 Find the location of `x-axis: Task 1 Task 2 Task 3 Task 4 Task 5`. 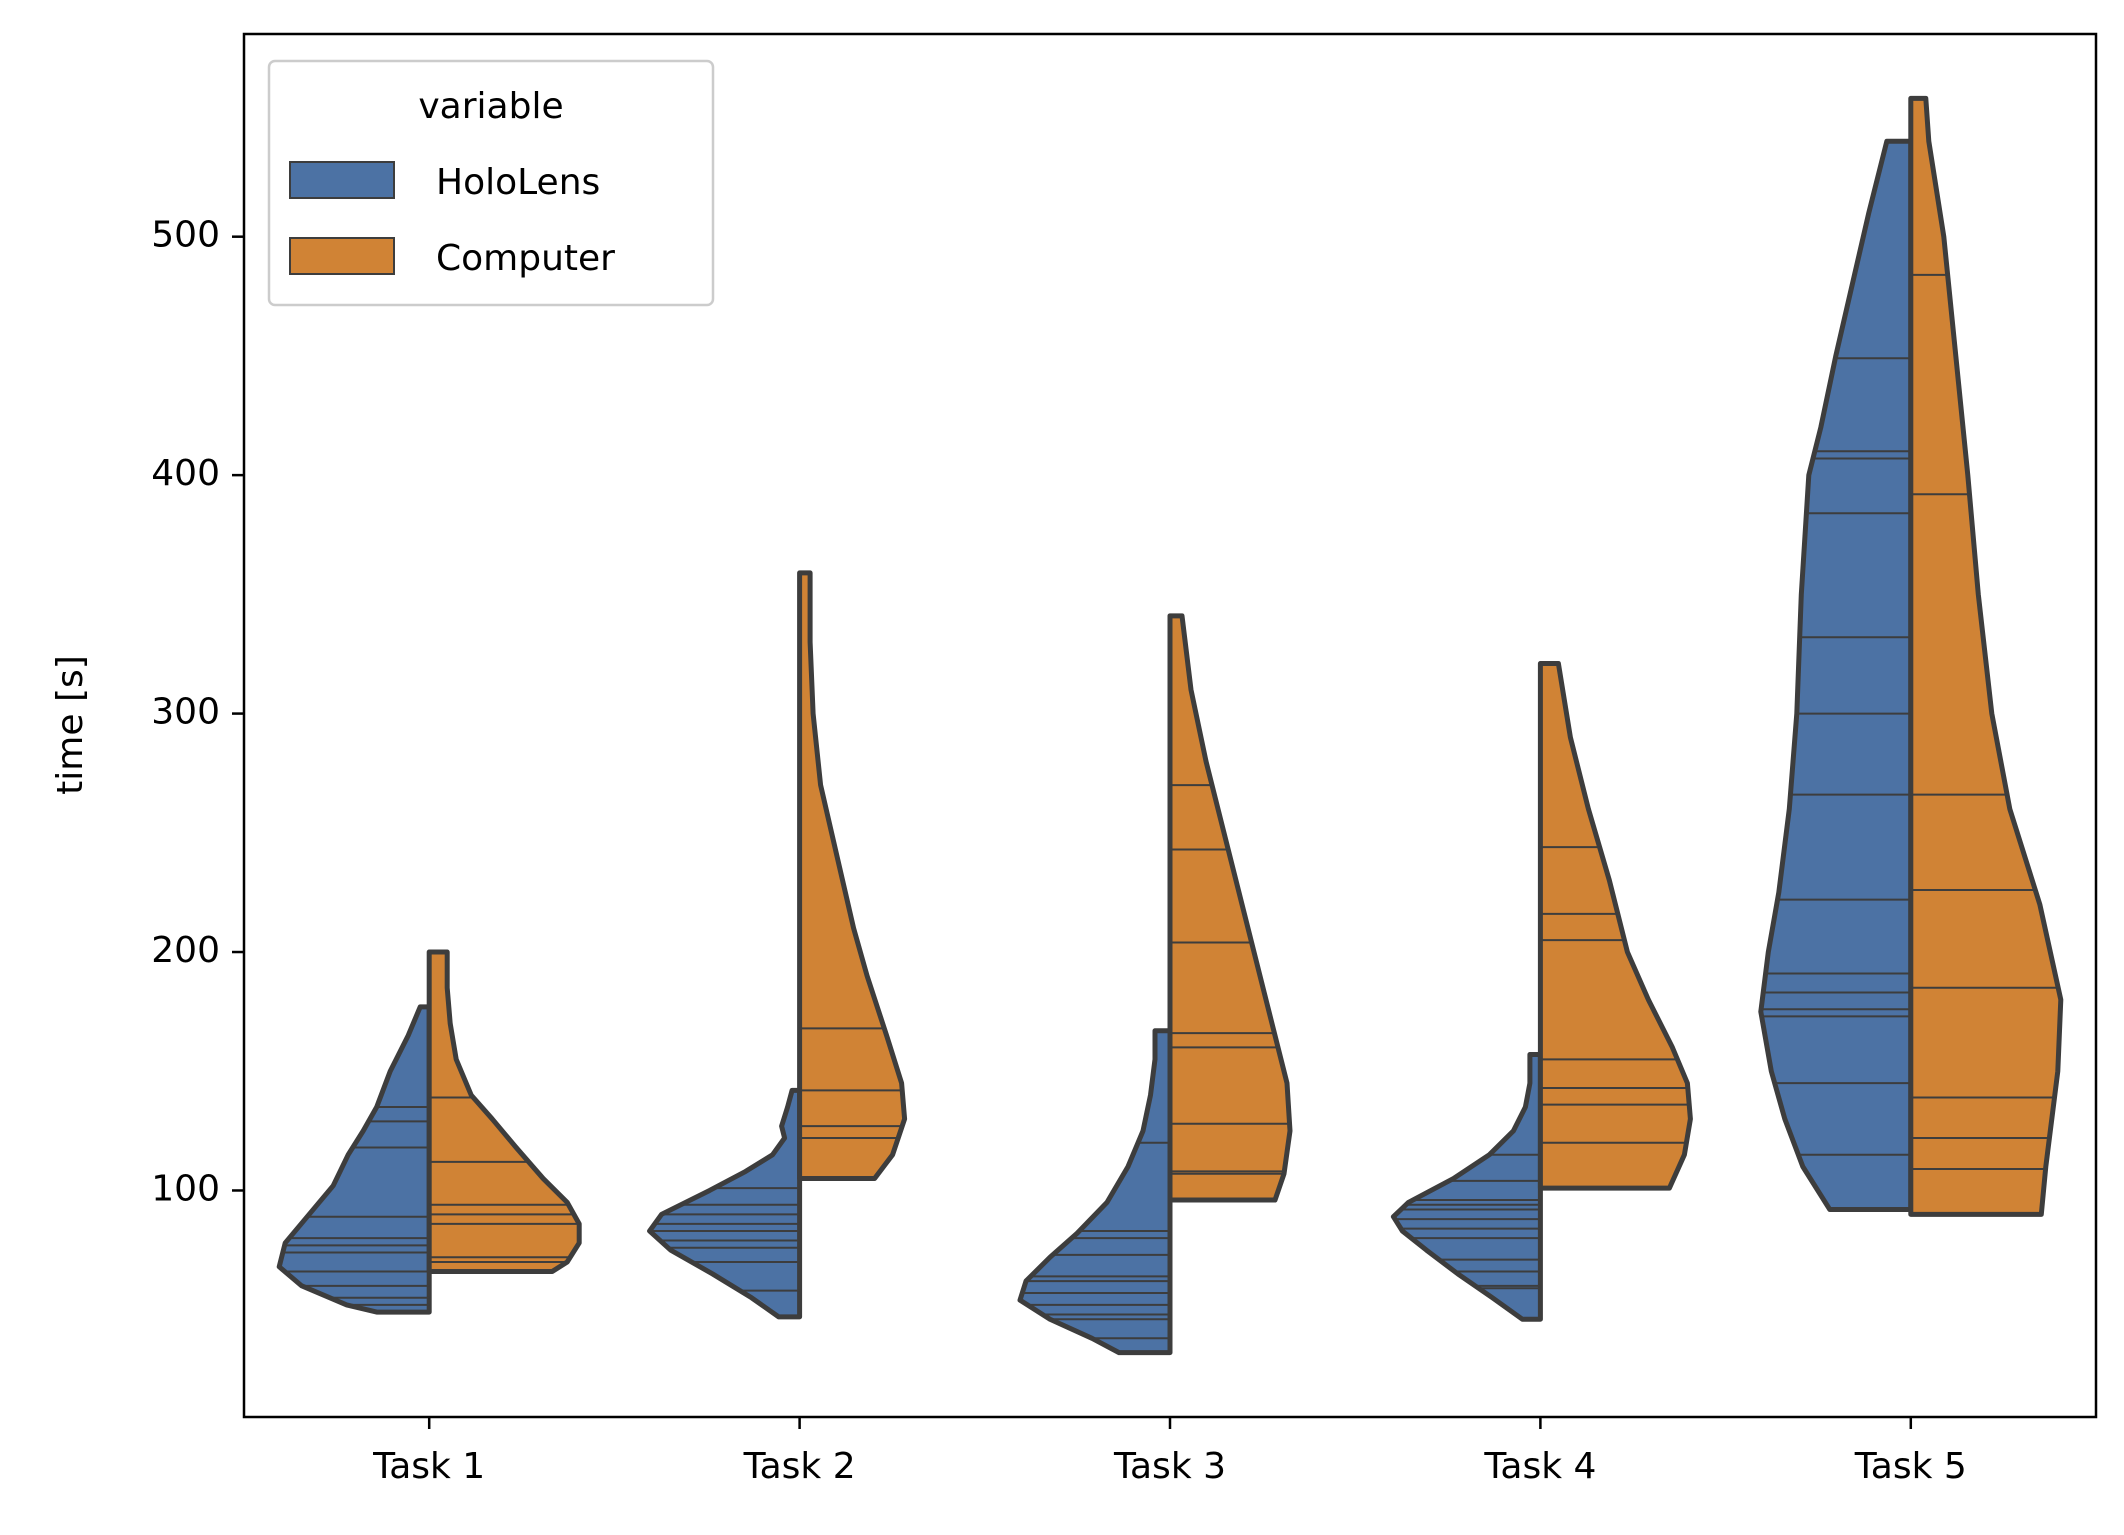

x-axis: Task 1 Task 2 Task 3 Task 4 Task 5 is located at coordinates (1169, 1452).